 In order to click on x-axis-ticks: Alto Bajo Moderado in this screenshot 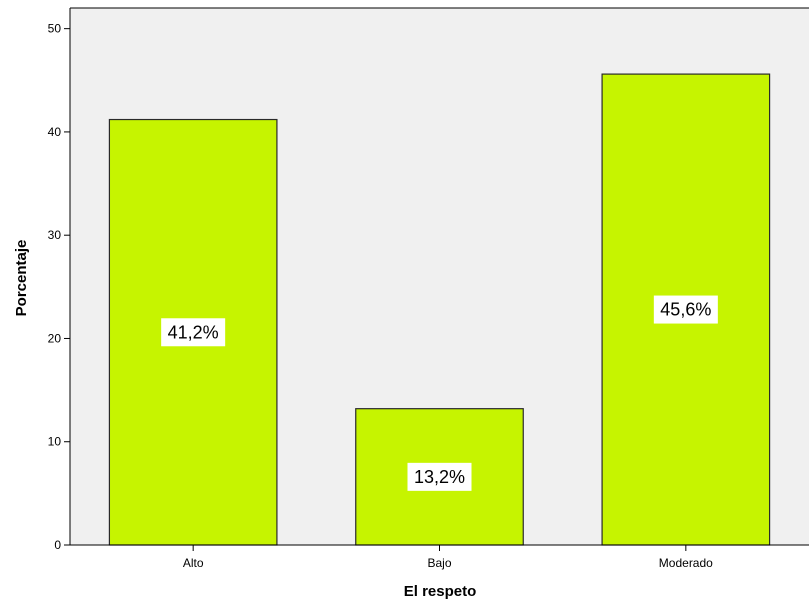, I will do `click(448, 557)`.